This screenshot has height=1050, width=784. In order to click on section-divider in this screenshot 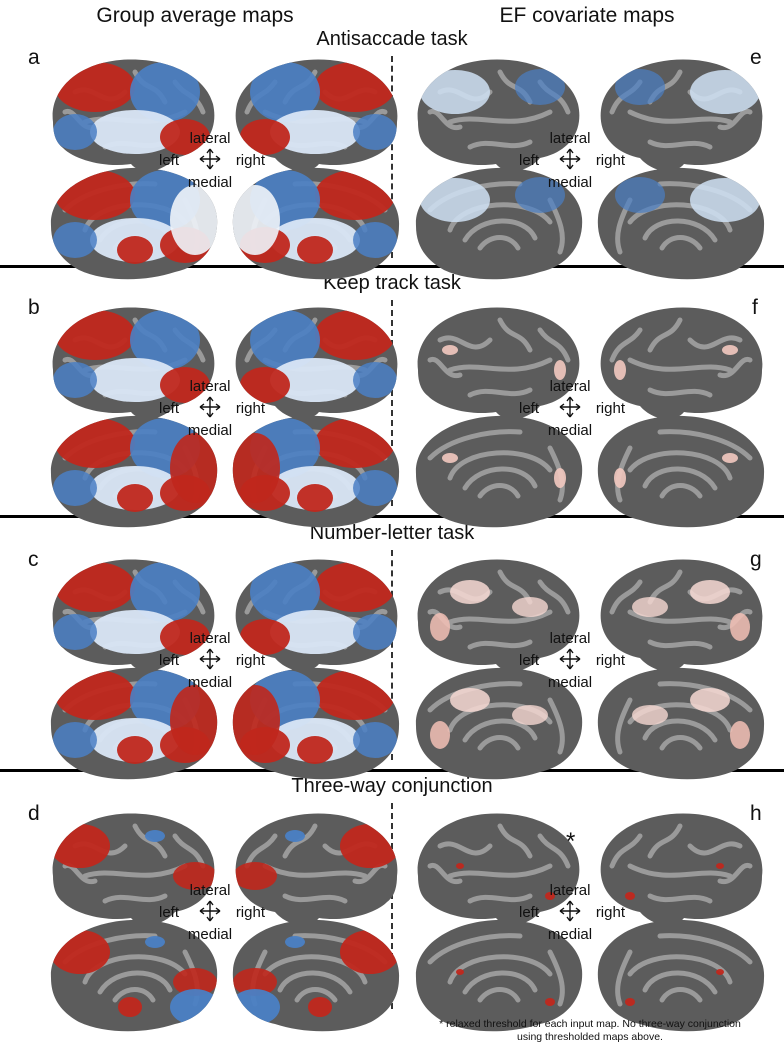, I will do `click(392, 770)`.